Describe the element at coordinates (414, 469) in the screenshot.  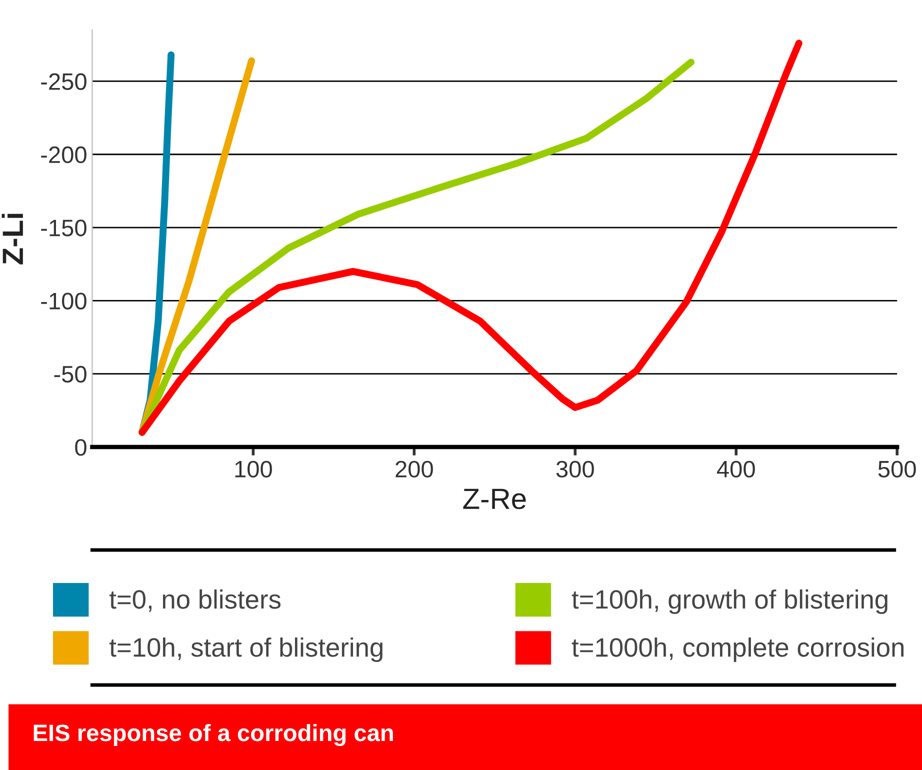
I see `x-tick-label: 200` at that location.